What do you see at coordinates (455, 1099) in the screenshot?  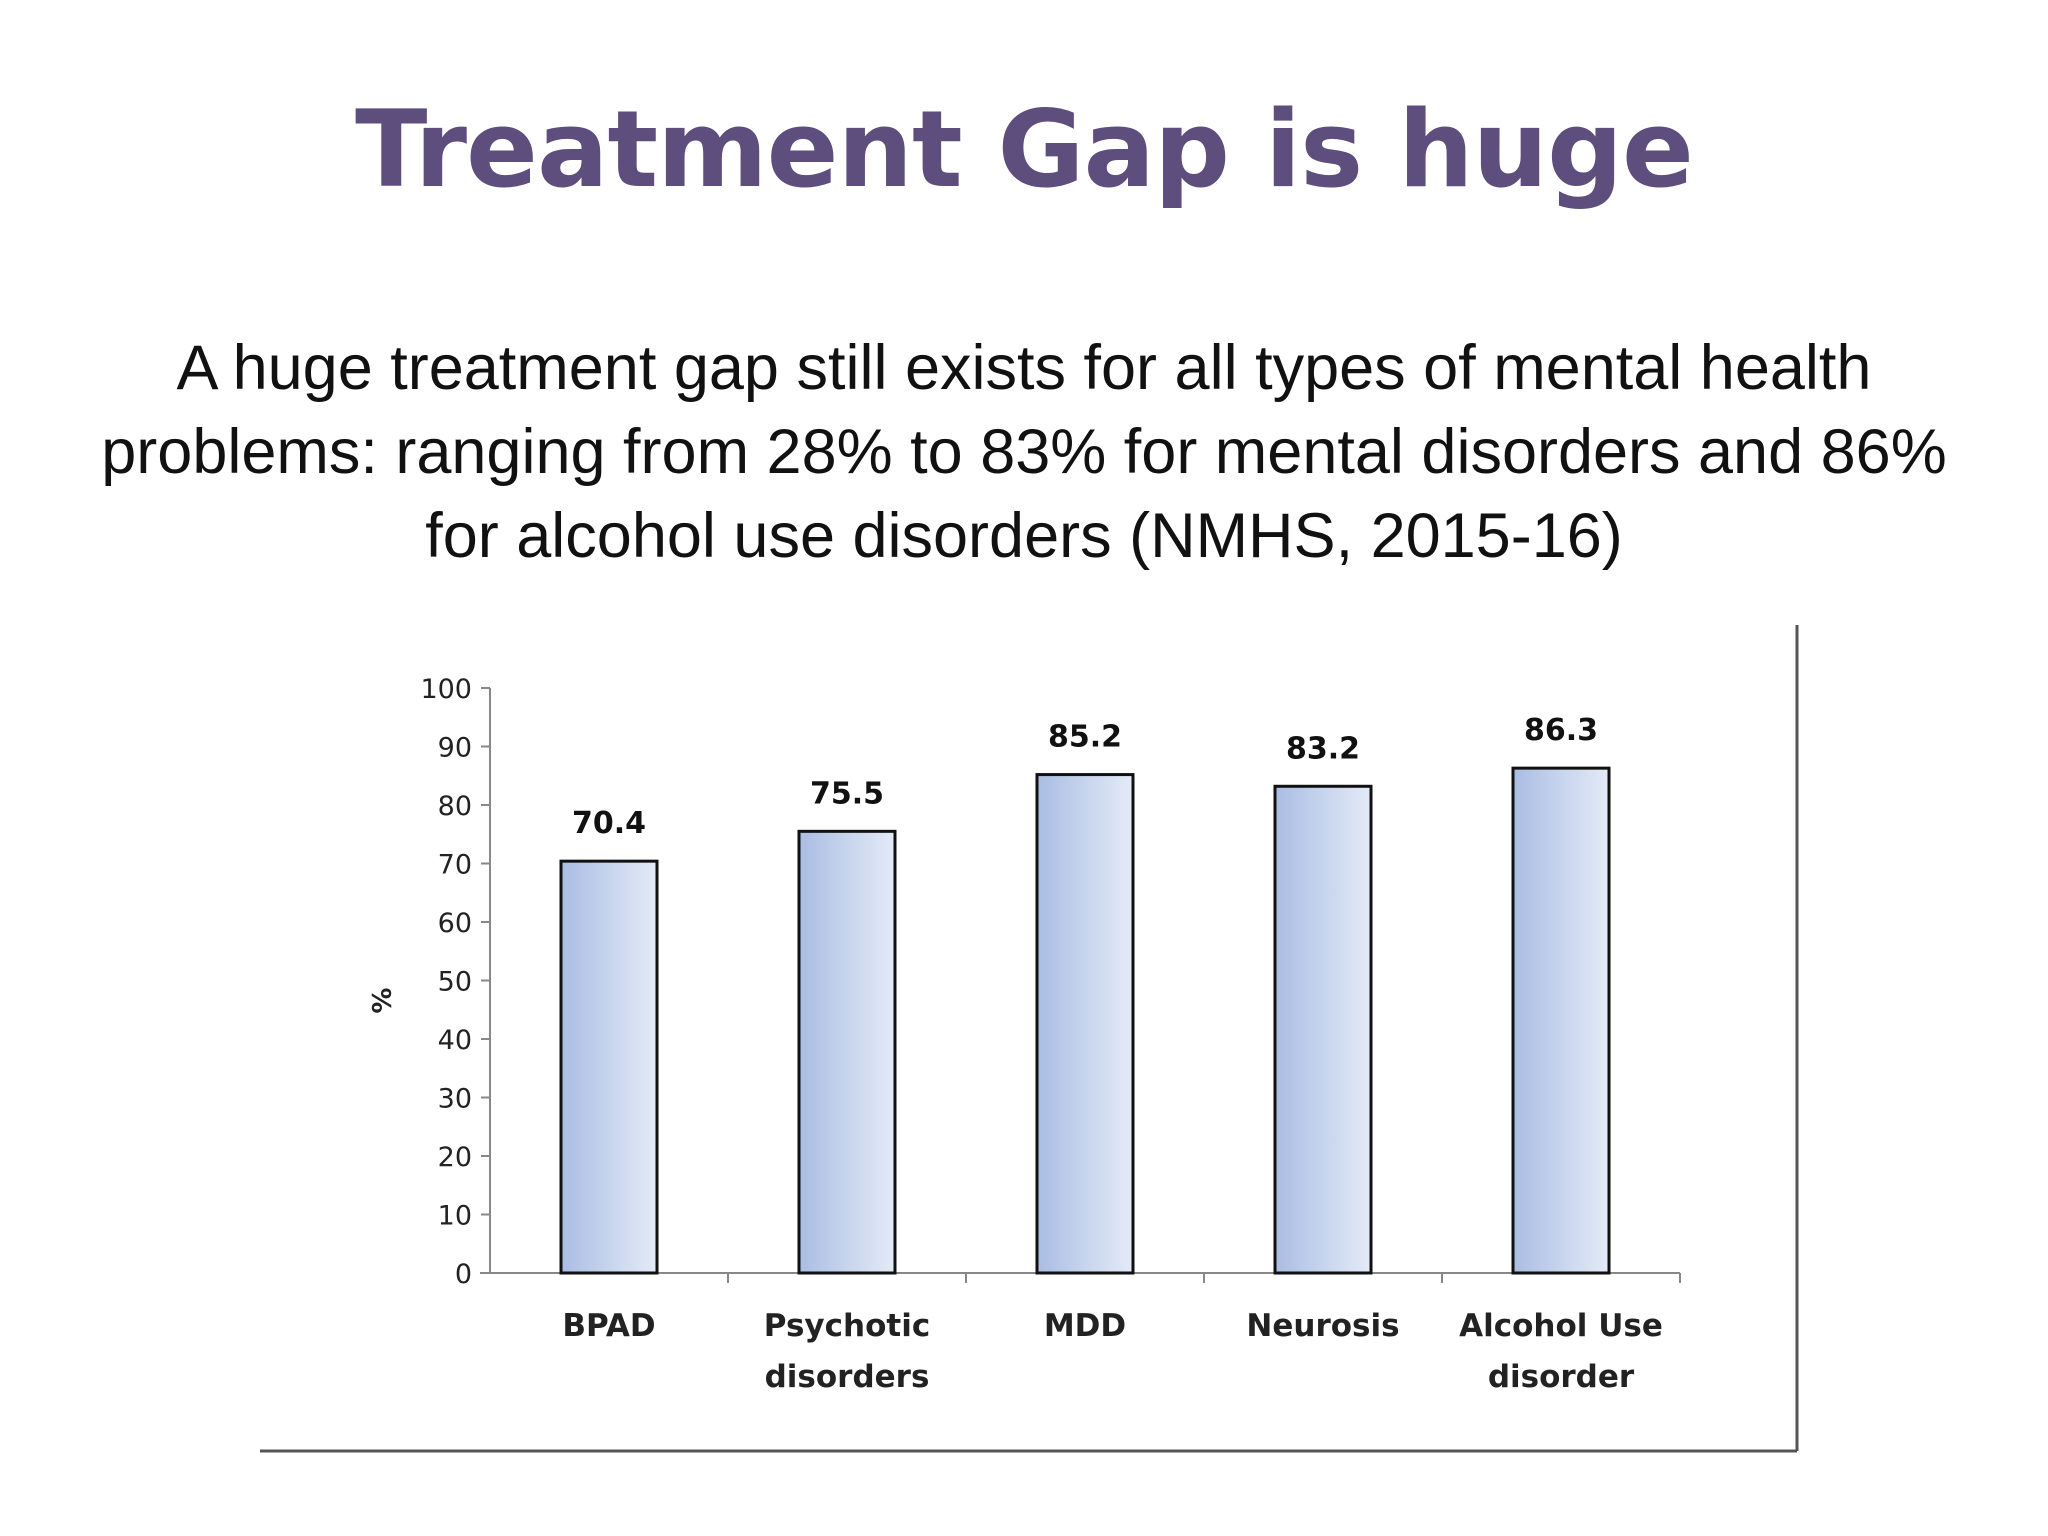 I see `y-tick-label-30: 30` at bounding box center [455, 1099].